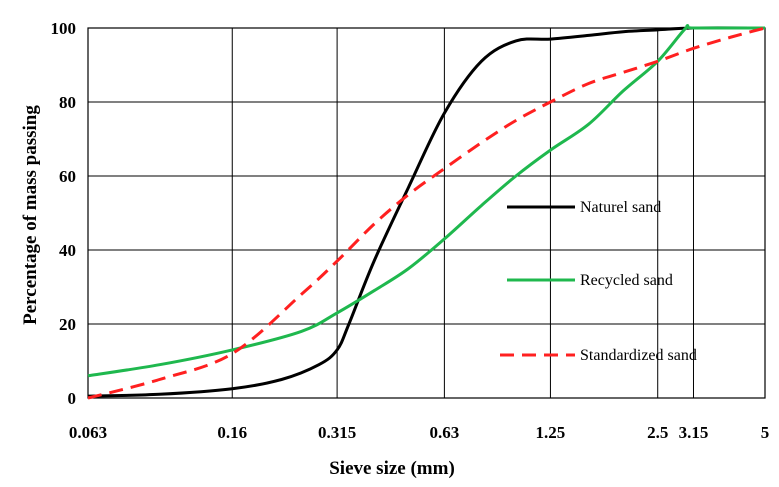 The height and width of the screenshot is (487, 779). I want to click on legend-label-2: Standardized sand, so click(638, 355).